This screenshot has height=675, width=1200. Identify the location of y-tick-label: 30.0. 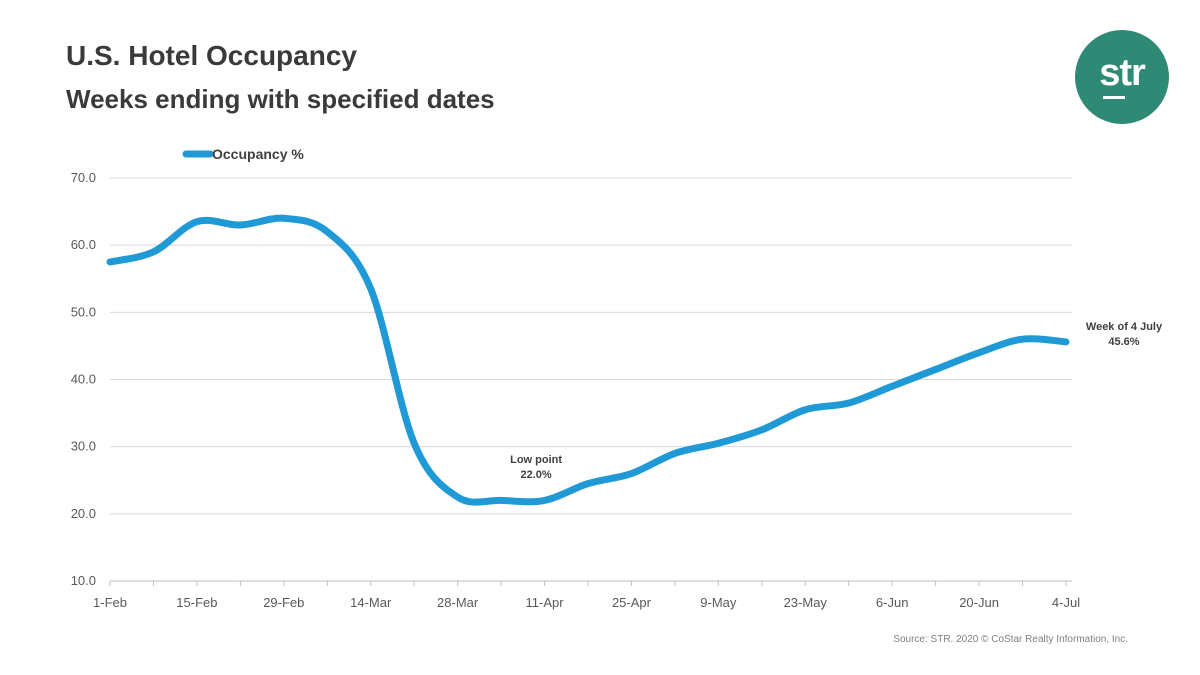
(83, 446).